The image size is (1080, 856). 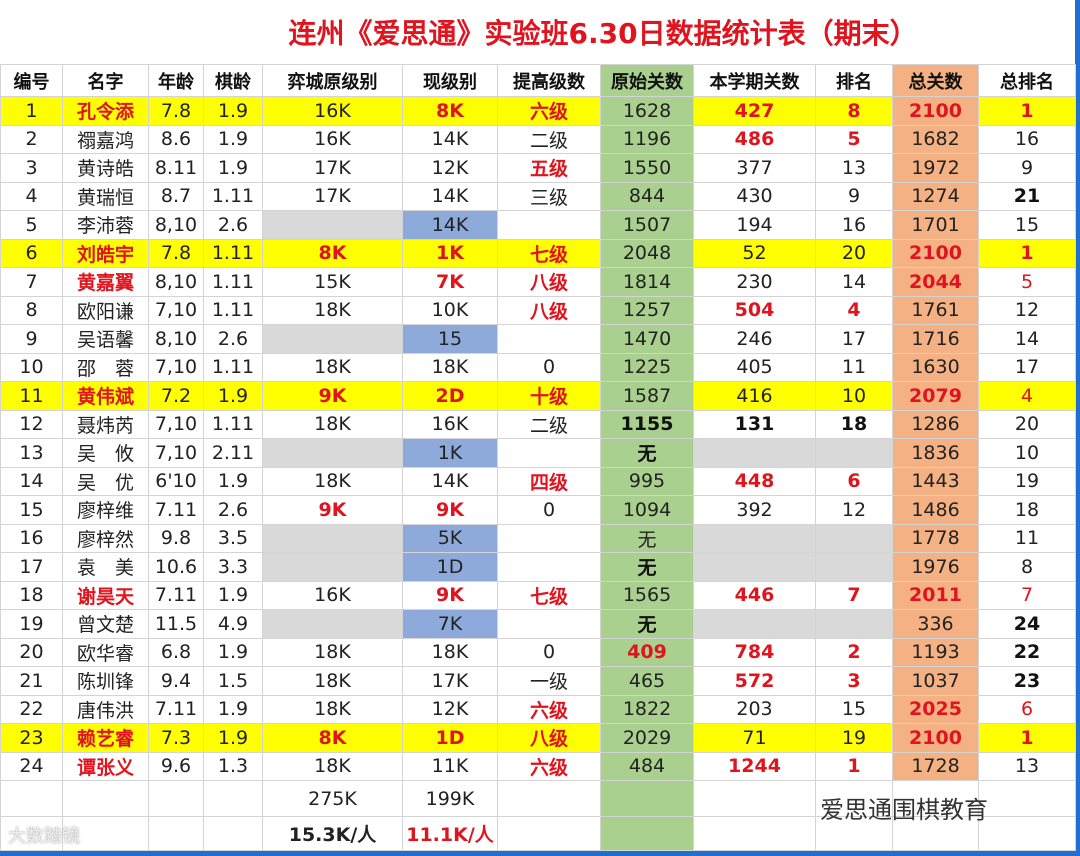 What do you see at coordinates (450, 709) in the screenshot?
I see `cell: 12K` at bounding box center [450, 709].